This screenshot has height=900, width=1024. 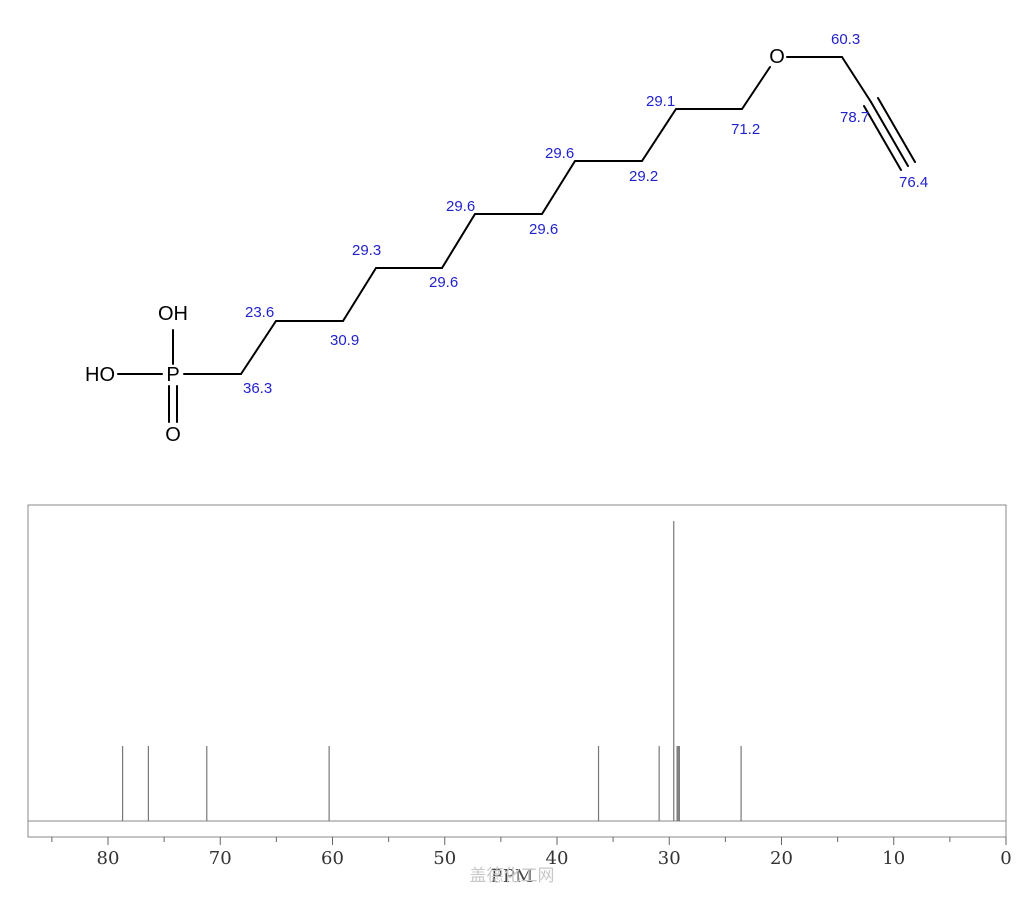 I want to click on shift-label: 29.3, so click(x=366, y=250).